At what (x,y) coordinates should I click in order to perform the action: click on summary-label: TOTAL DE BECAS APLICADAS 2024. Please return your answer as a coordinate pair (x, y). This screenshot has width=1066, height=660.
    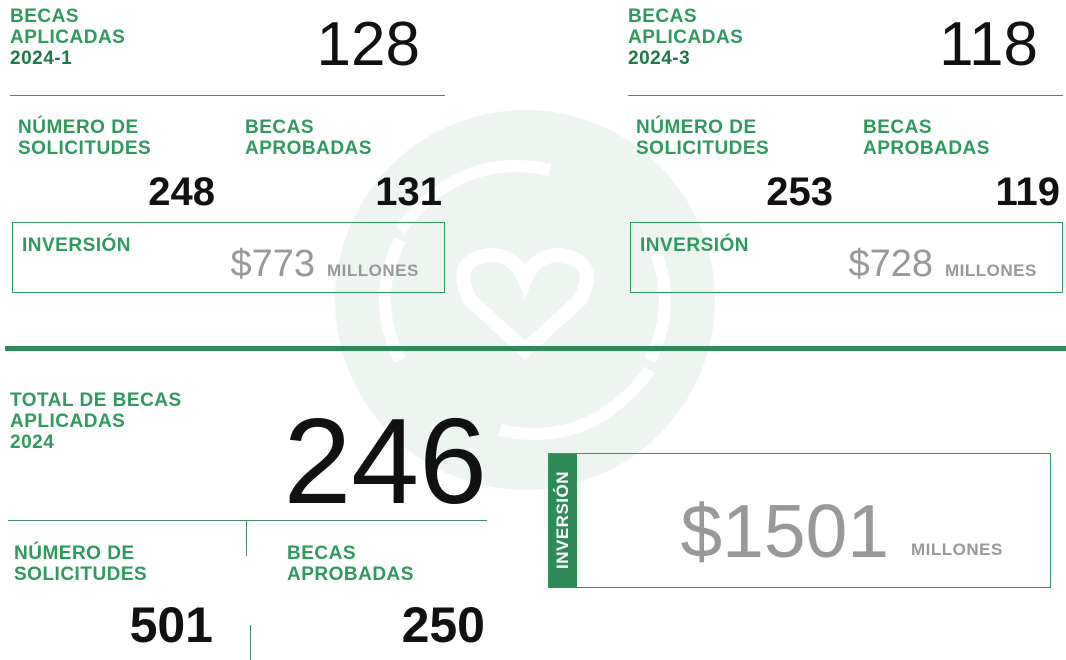
    Looking at the image, I should click on (96, 421).